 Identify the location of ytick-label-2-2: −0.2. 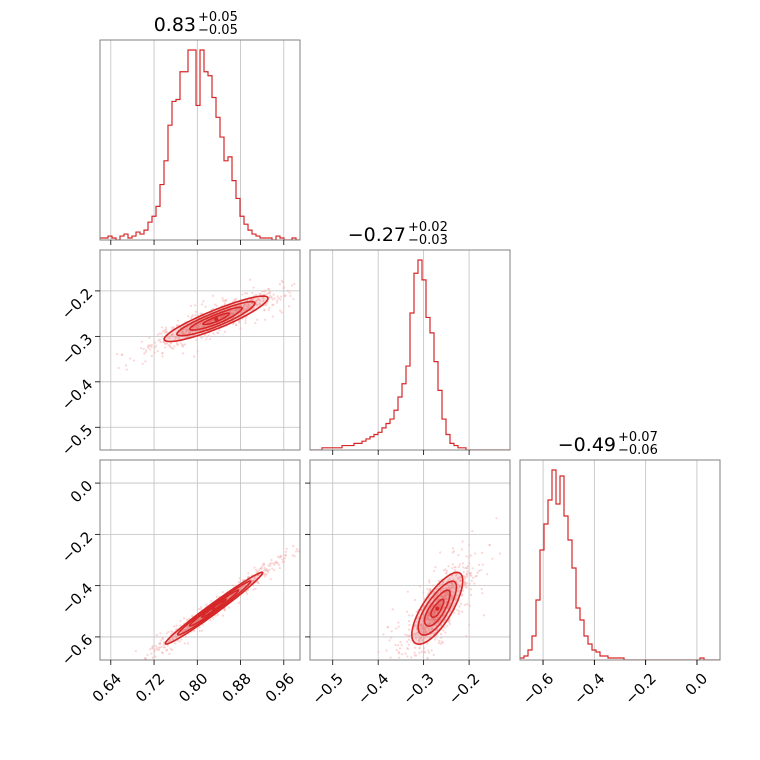
(77, 547).